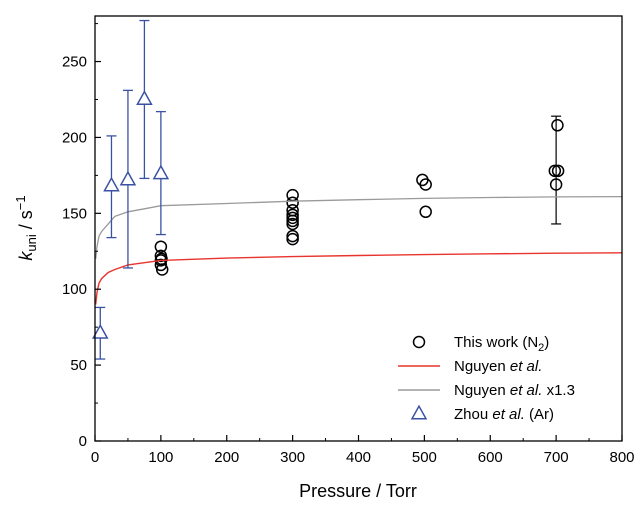 This screenshot has width=640, height=508. Describe the element at coordinates (26, 227) in the screenshot. I see `y-axis-title: kuni / s−1` at that location.